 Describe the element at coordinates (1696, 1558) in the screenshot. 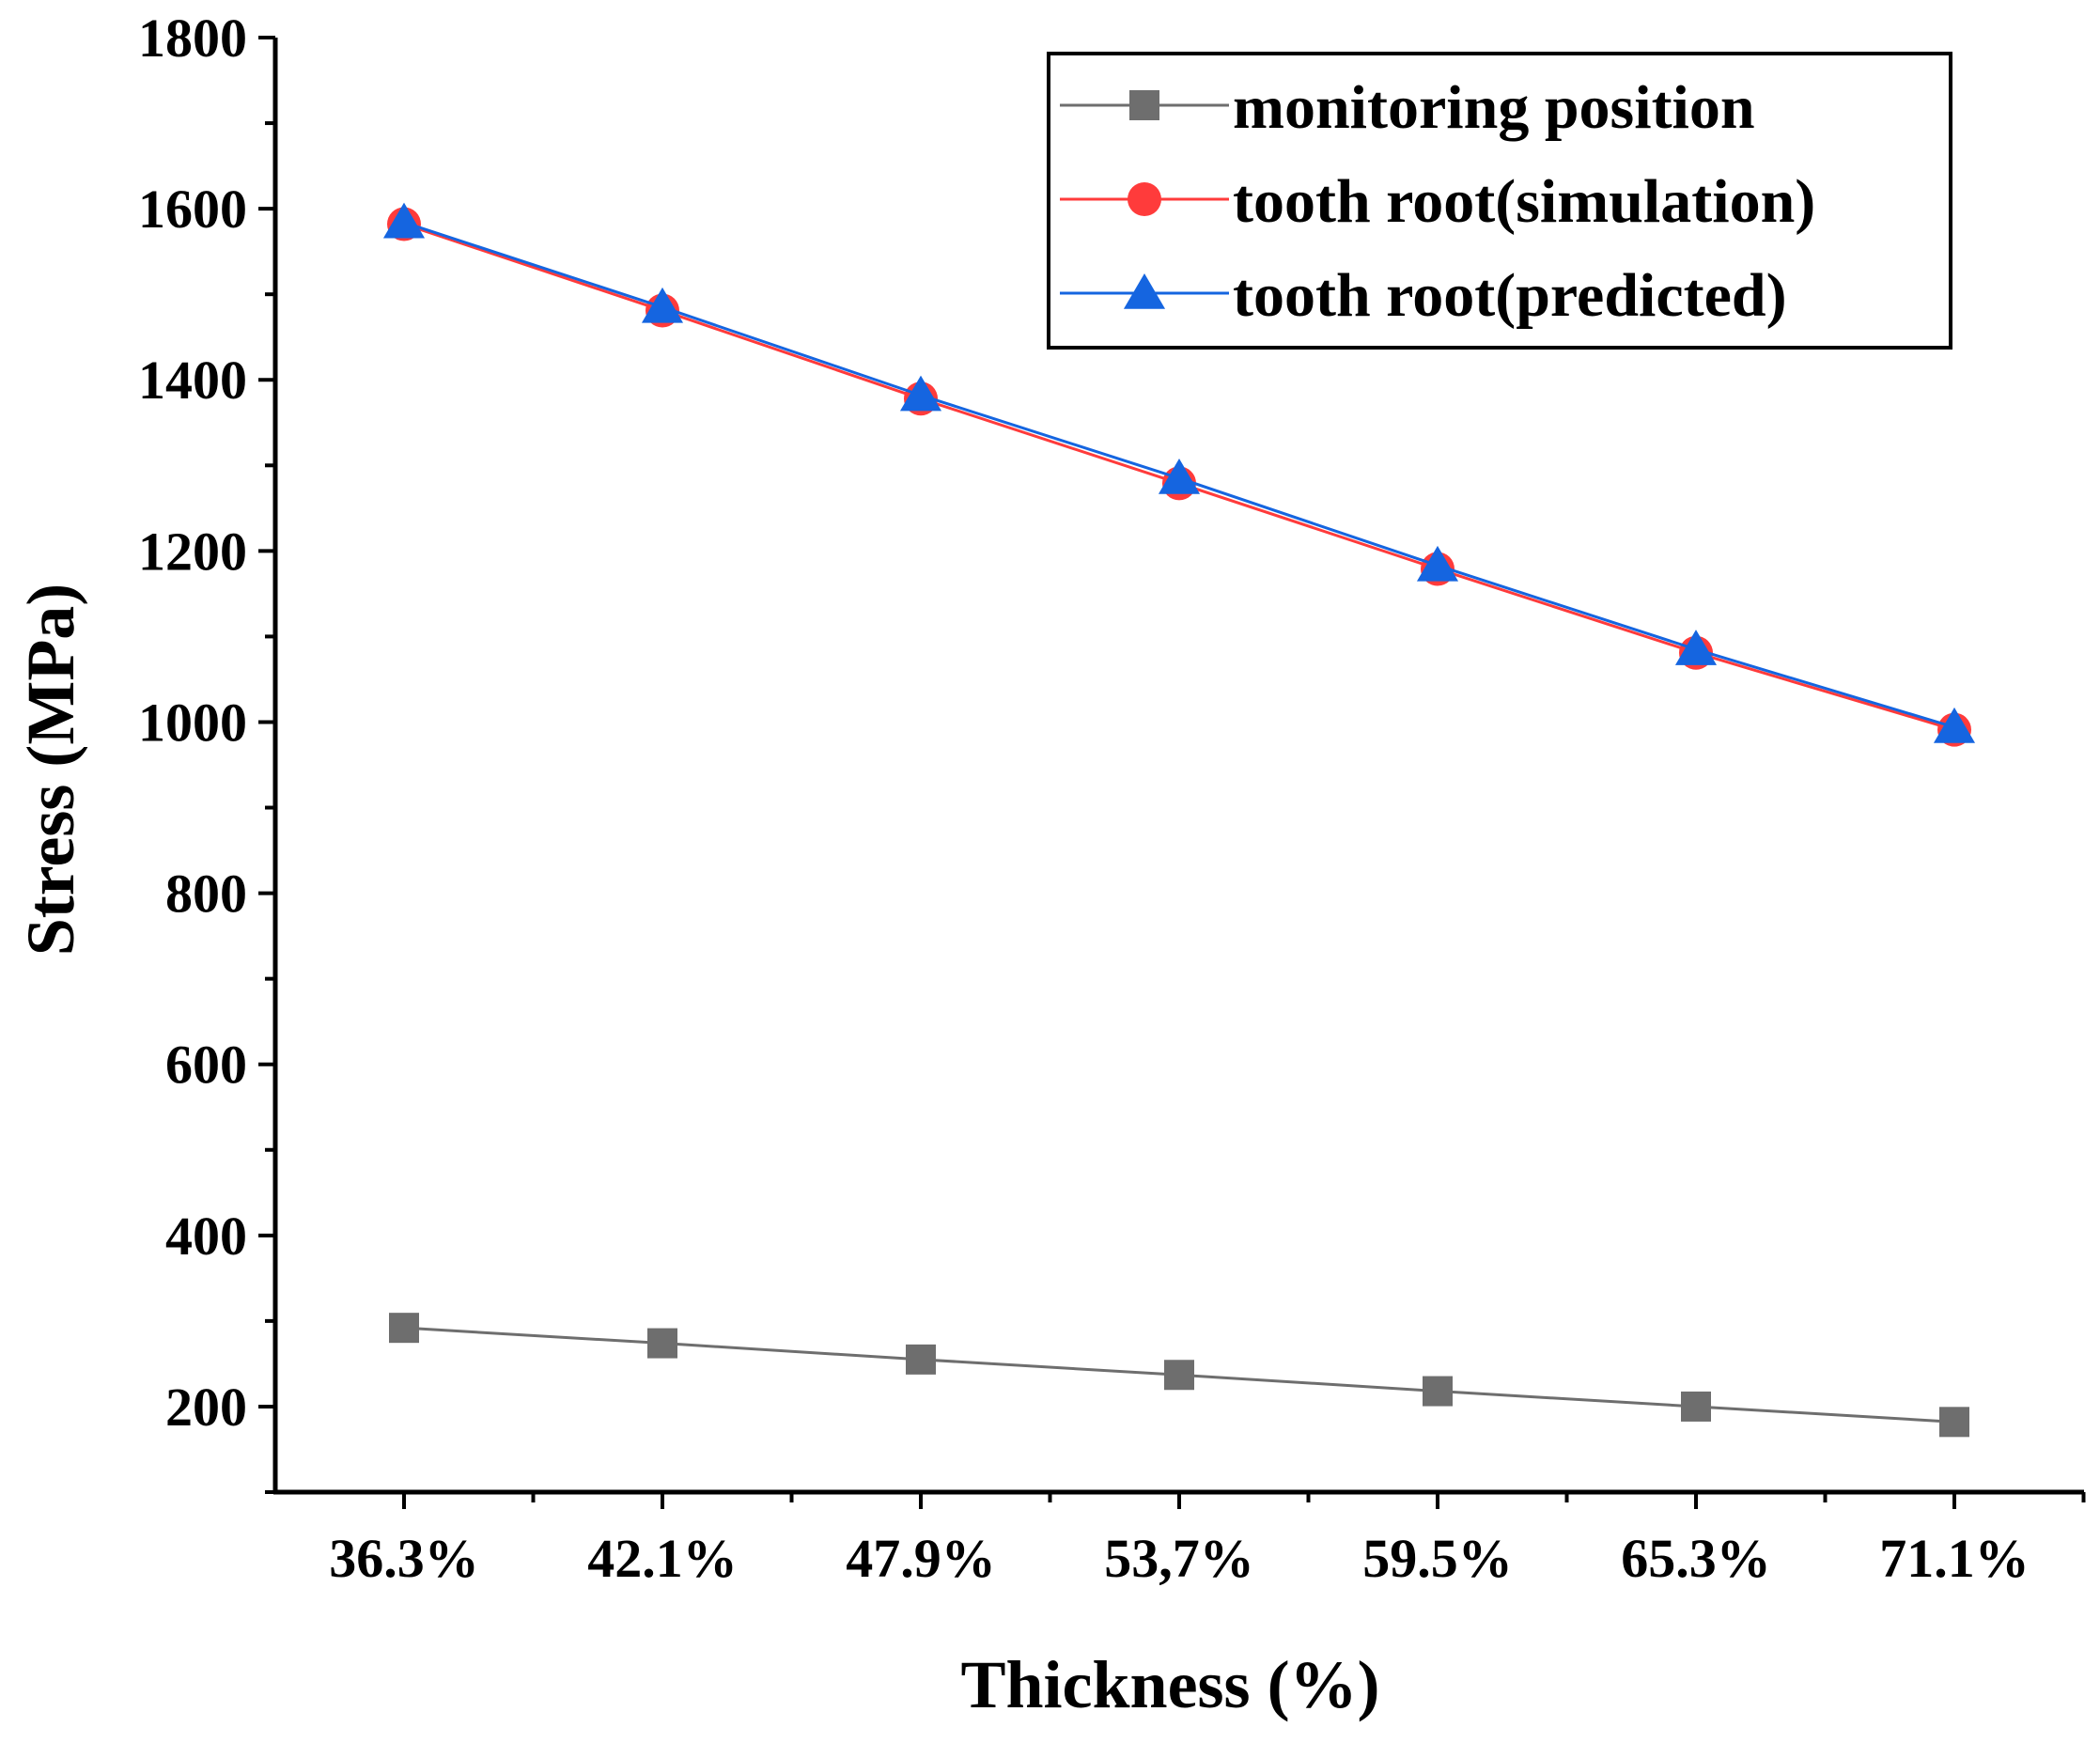

I see `x-tick-label: 65.3%` at that location.